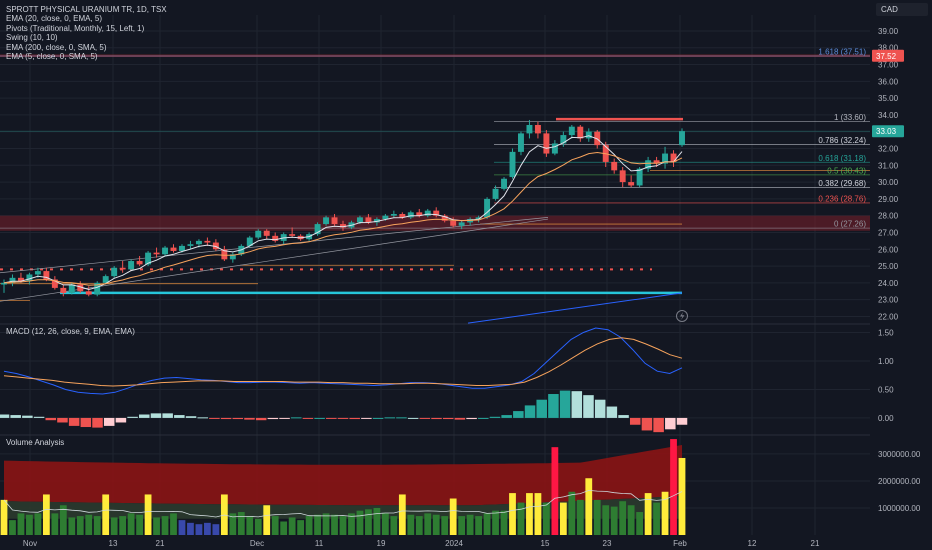  What do you see at coordinates (842, 183) in the screenshot?
I see `fib-label: 0.382 (29.68)` at bounding box center [842, 183].